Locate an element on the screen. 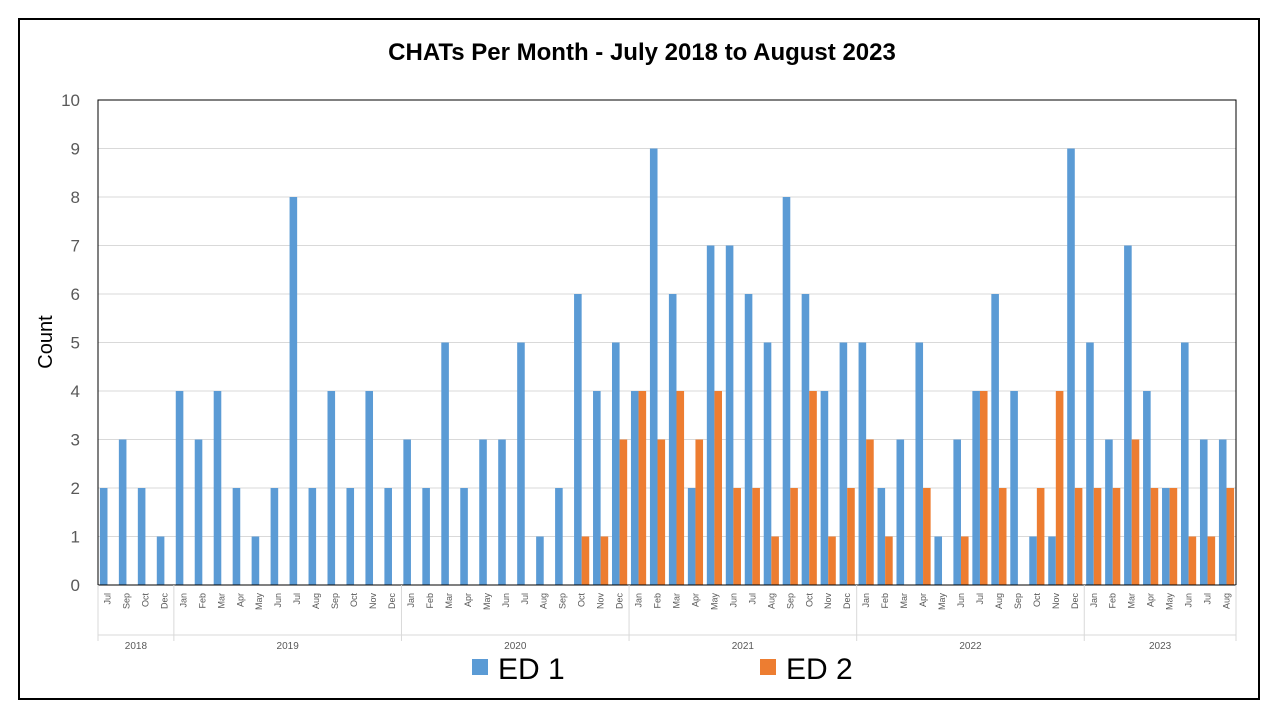  x-group-label: 2021 is located at coordinates (743, 646).